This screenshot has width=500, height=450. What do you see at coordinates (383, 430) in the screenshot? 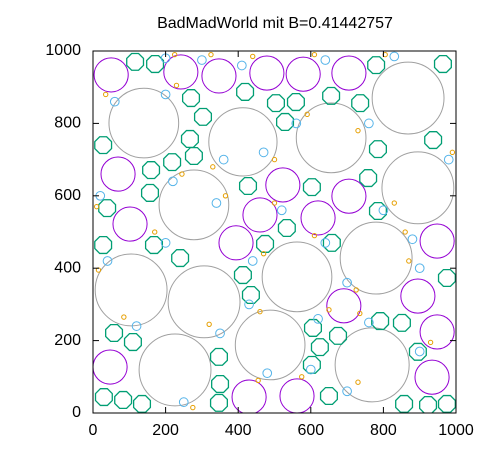
I see `x-tick-label: 800` at bounding box center [383, 430].